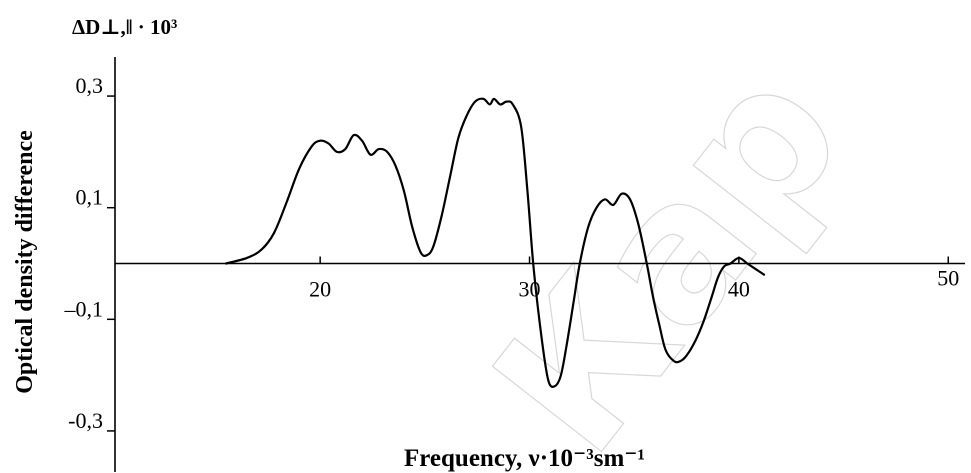  Describe the element at coordinates (25, 262) in the screenshot. I see `y-axis-title: Optical density difference` at that location.